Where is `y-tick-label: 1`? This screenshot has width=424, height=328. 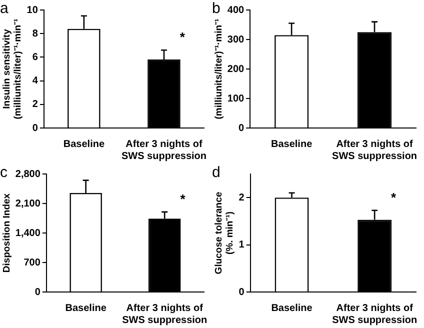 y-tick-label: 1 is located at coordinates (241, 245).